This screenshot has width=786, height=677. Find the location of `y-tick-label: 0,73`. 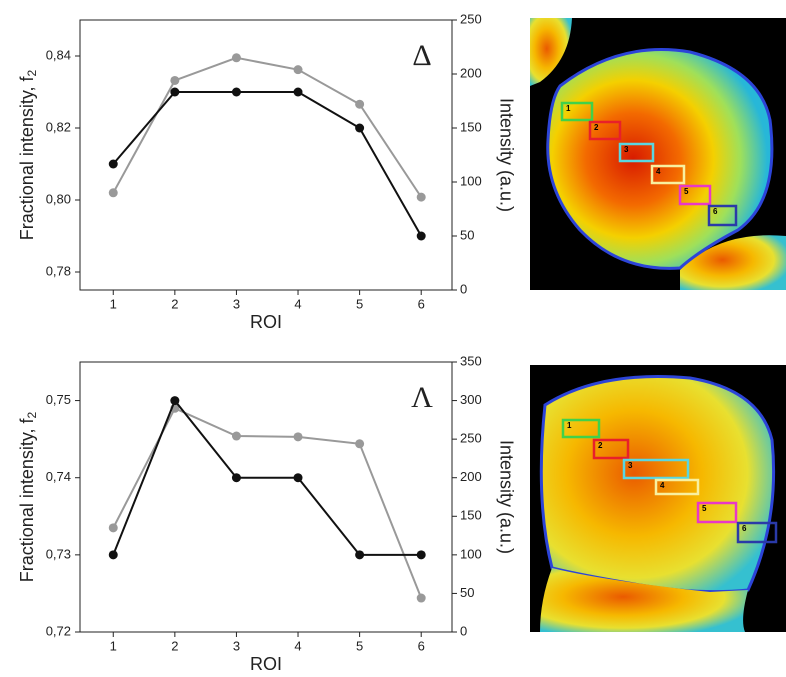

y-tick-label: 0,73 is located at coordinates (58, 553).